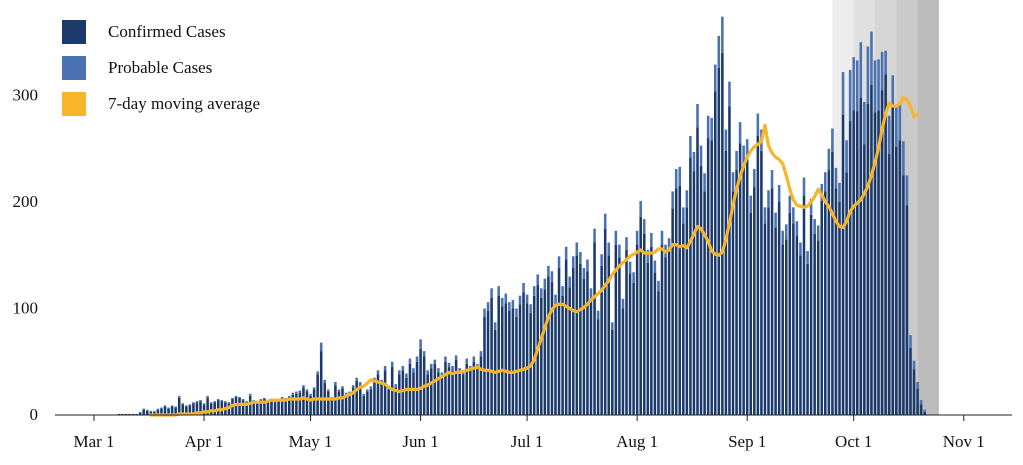  I want to click on x-tick-label: Jun 1, so click(420, 441).